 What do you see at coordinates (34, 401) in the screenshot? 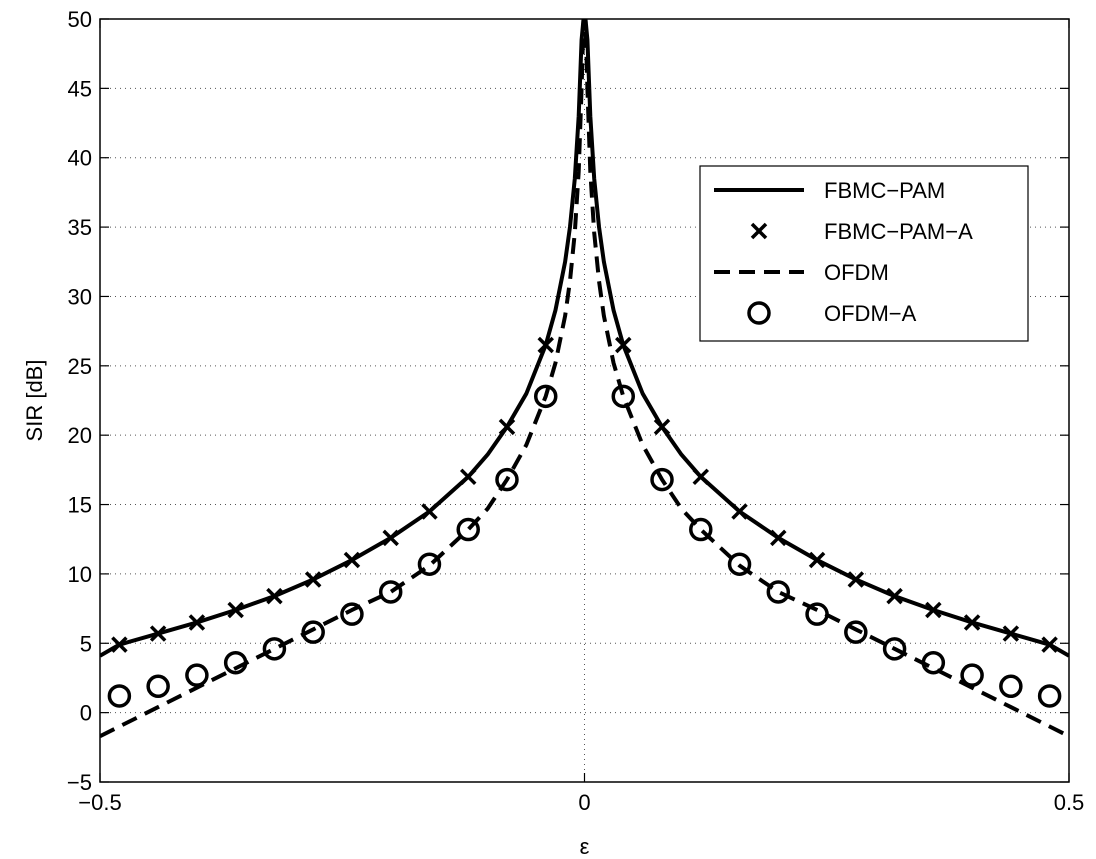
I see `y-axis-label: SIR [dB]` at bounding box center [34, 401].